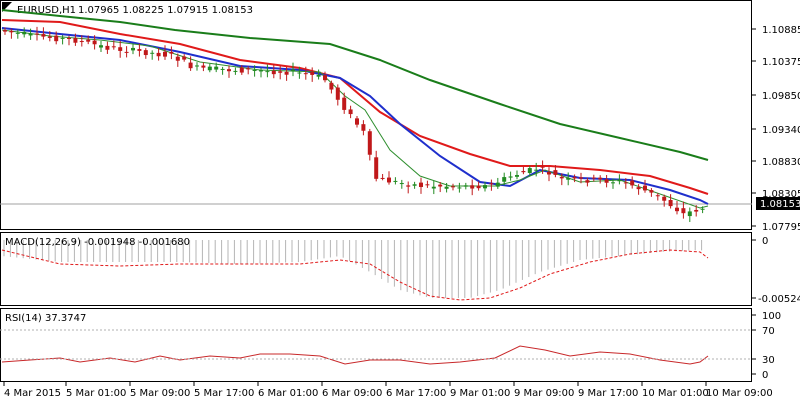 This screenshot has height=400, width=800. What do you see at coordinates (46, 10) in the screenshot?
I see `symbol-label: EURUSD,H1` at bounding box center [46, 10].